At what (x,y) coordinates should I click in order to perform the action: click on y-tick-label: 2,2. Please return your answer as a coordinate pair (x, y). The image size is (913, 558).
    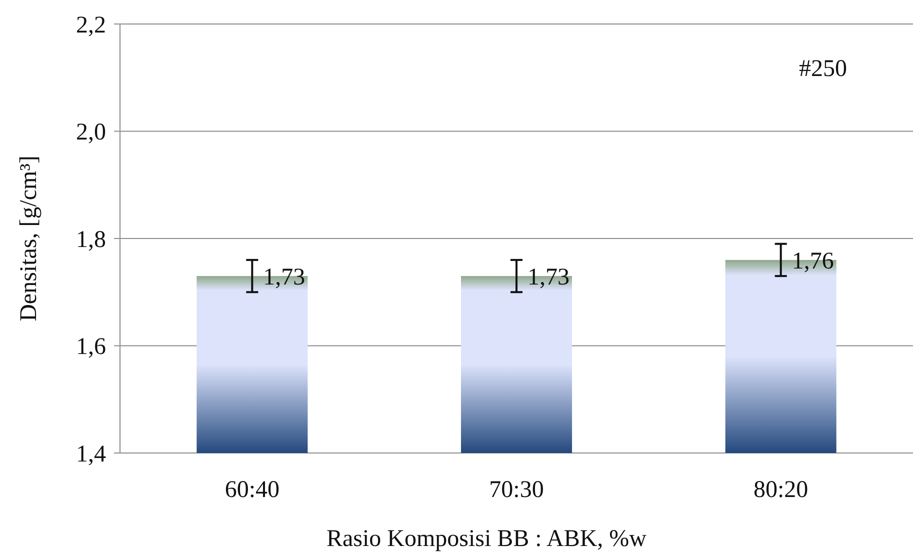
    Looking at the image, I should click on (91, 25).